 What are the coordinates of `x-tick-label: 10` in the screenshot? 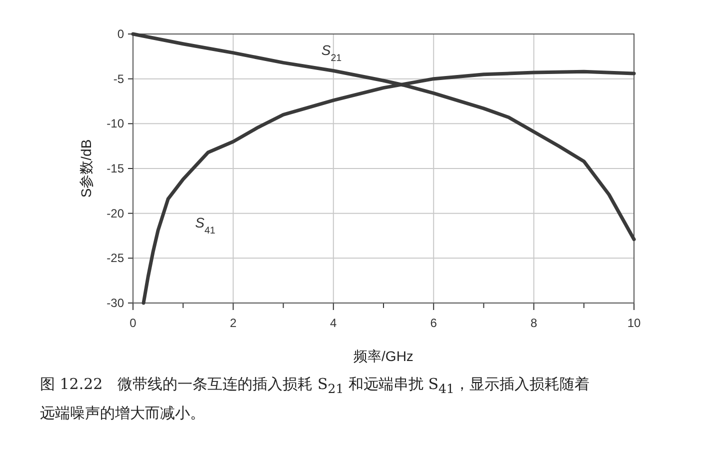 It's located at (634, 323).